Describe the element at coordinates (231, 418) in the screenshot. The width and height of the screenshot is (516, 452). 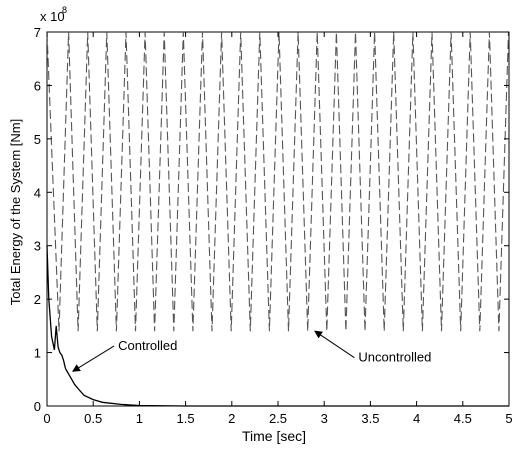
I see `x-tick-label: 2` at that location.